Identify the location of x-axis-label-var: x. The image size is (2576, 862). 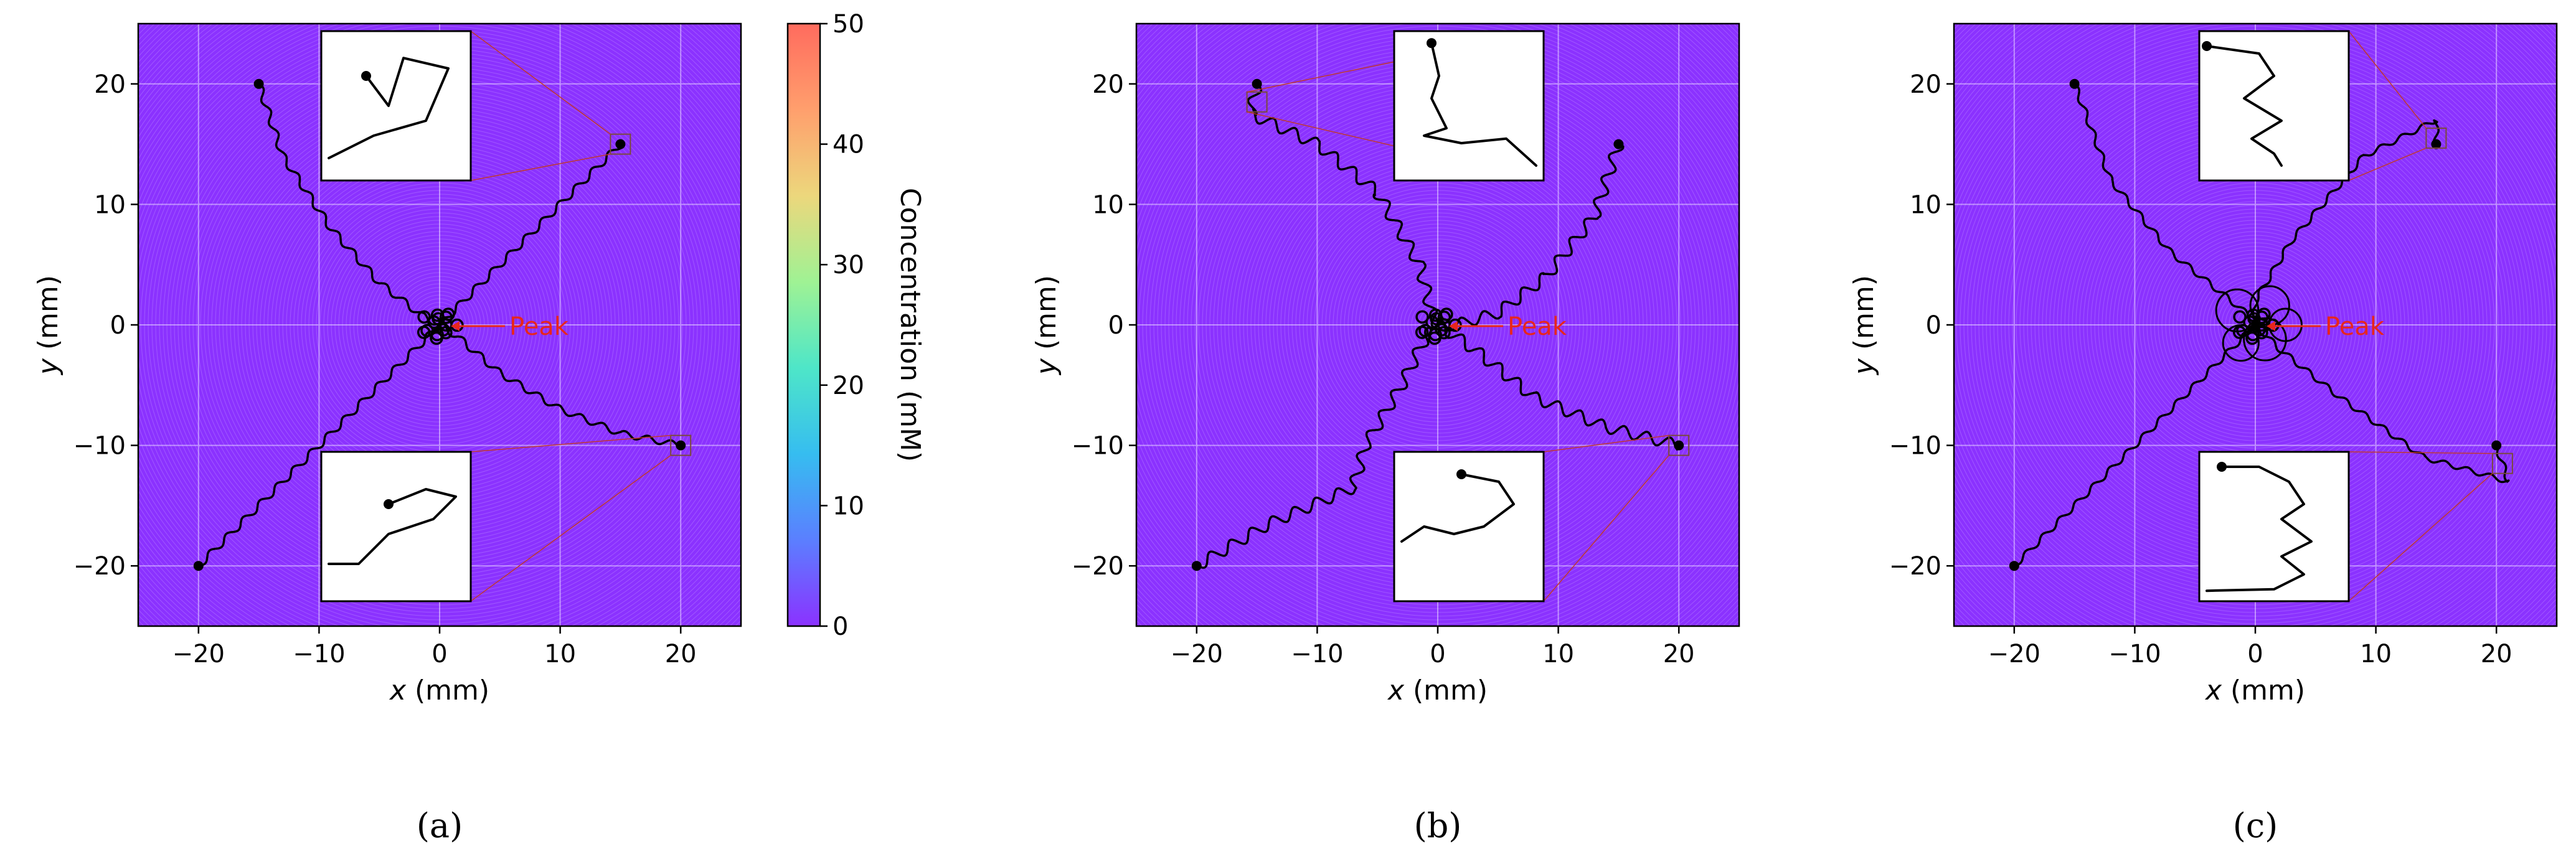
(2213, 690).